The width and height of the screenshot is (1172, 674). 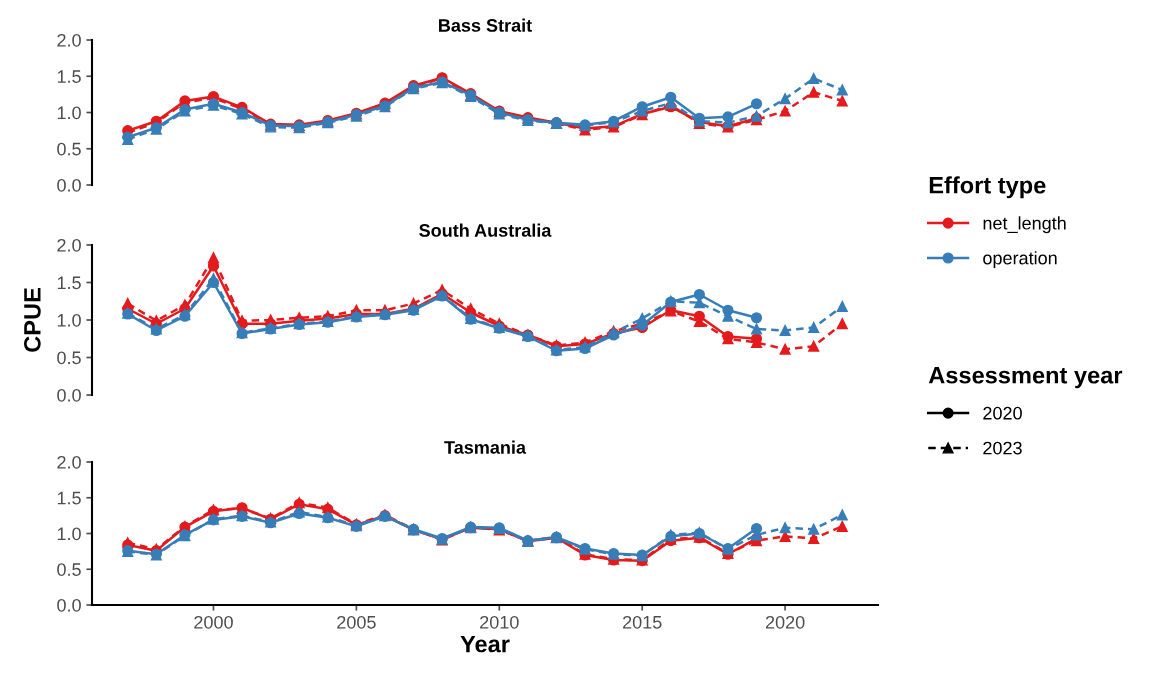 What do you see at coordinates (356, 622) in the screenshot?
I see `x-tick-label: 2005` at bounding box center [356, 622].